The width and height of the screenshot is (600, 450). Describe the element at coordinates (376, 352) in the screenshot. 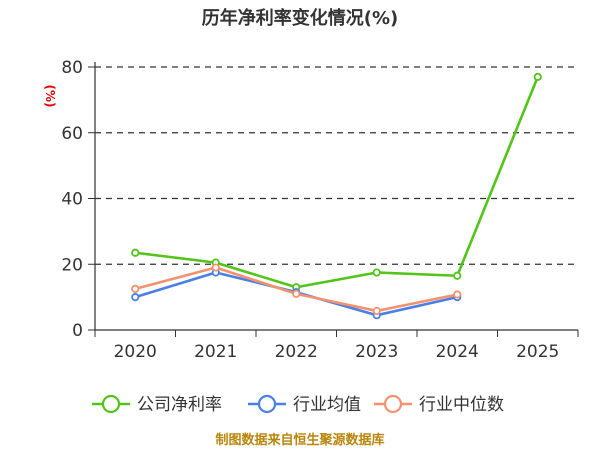

I see `x-tick-label-2023: 2023` at that location.